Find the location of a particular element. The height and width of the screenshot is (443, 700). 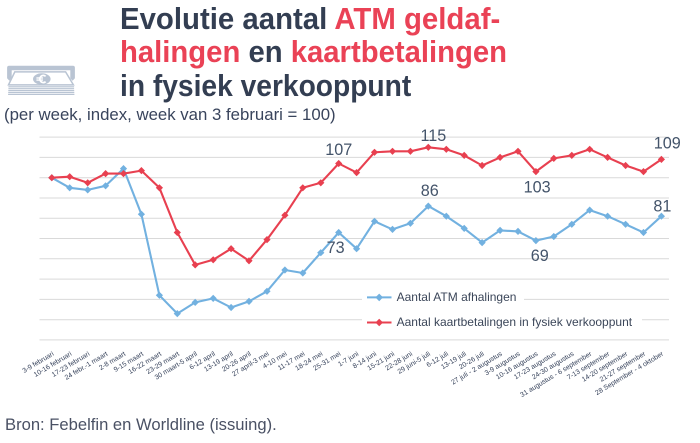

svg-text: 109 is located at coordinates (667, 143).